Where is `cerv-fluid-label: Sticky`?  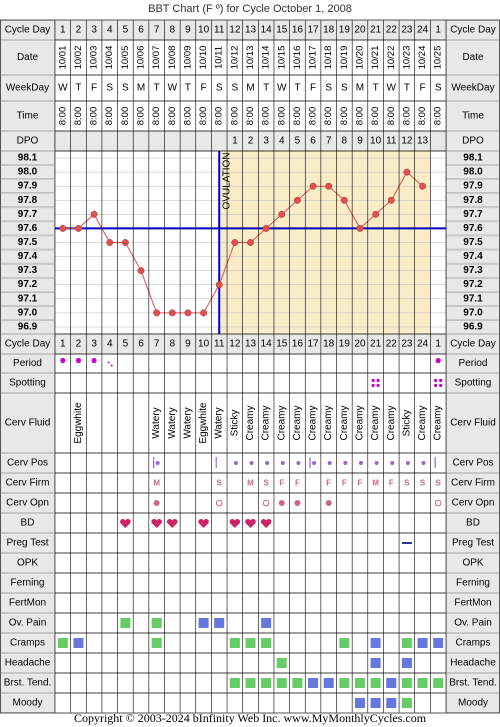
cerv-fluid-label: Sticky is located at coordinates (406, 423).